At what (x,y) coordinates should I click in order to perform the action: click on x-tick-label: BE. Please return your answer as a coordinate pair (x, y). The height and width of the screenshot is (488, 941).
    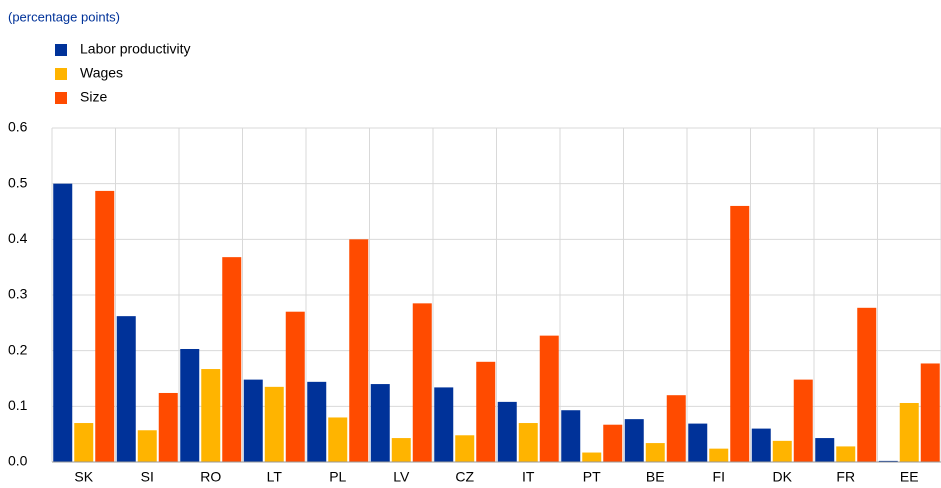
    Looking at the image, I should click on (655, 477).